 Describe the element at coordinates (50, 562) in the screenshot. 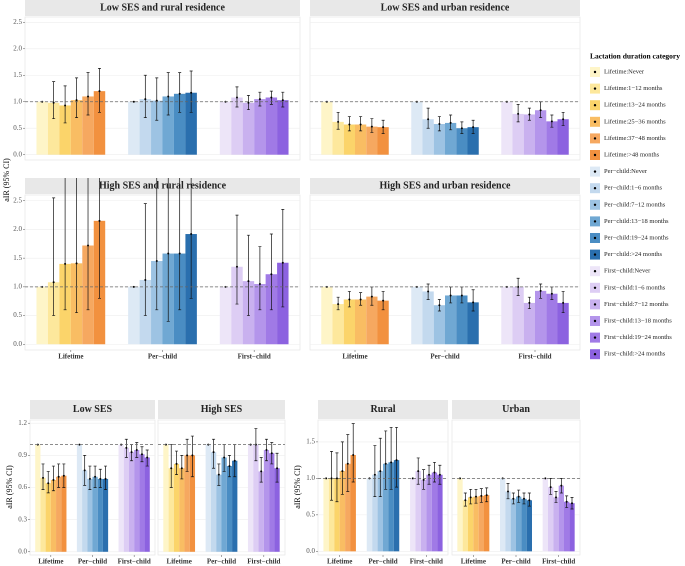

I see `x-tick-label: Lifetime` at that location.